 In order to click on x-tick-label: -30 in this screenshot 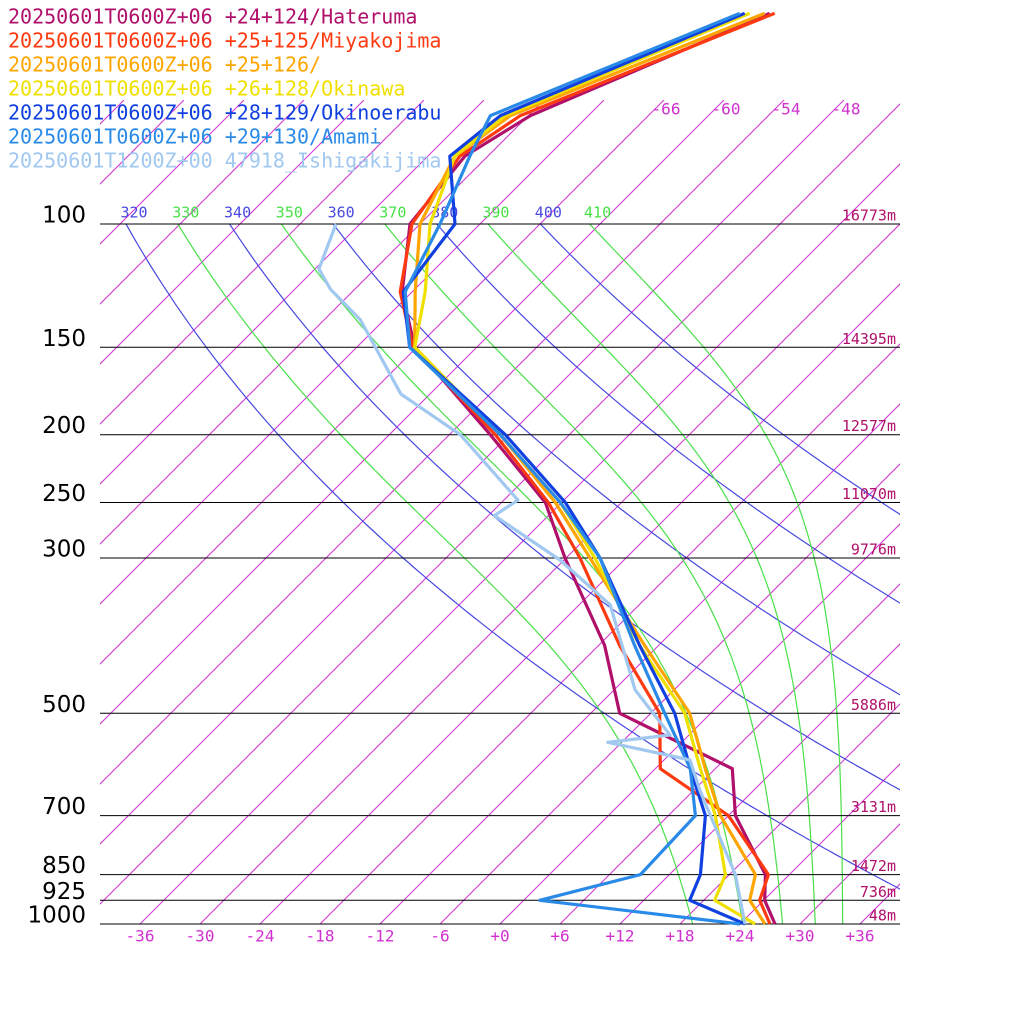, I will do `click(200, 936)`.